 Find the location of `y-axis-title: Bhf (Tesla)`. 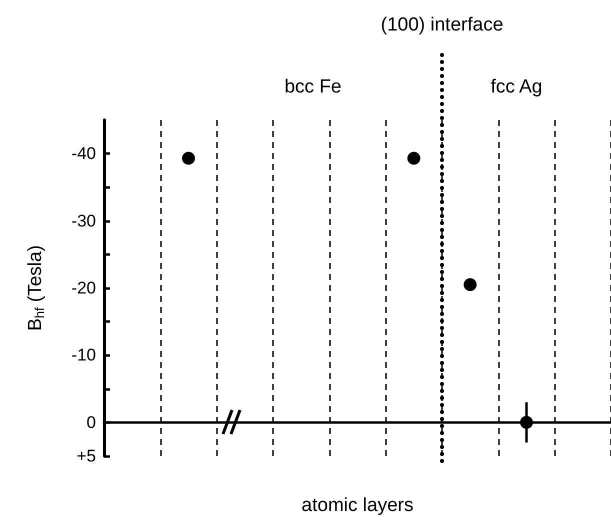

y-axis-title: Bhf (Tesla) is located at coordinates (36, 288).